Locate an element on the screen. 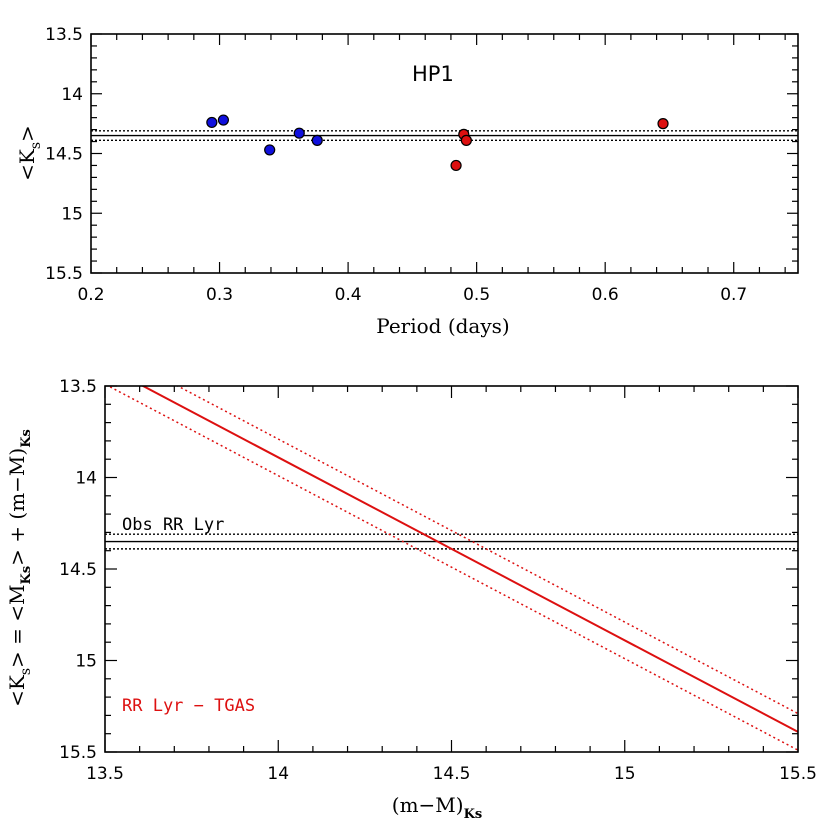 Image resolution: width=830 pixels, height=830 pixels. top-xtick-label: 0.7 is located at coordinates (733, 295).